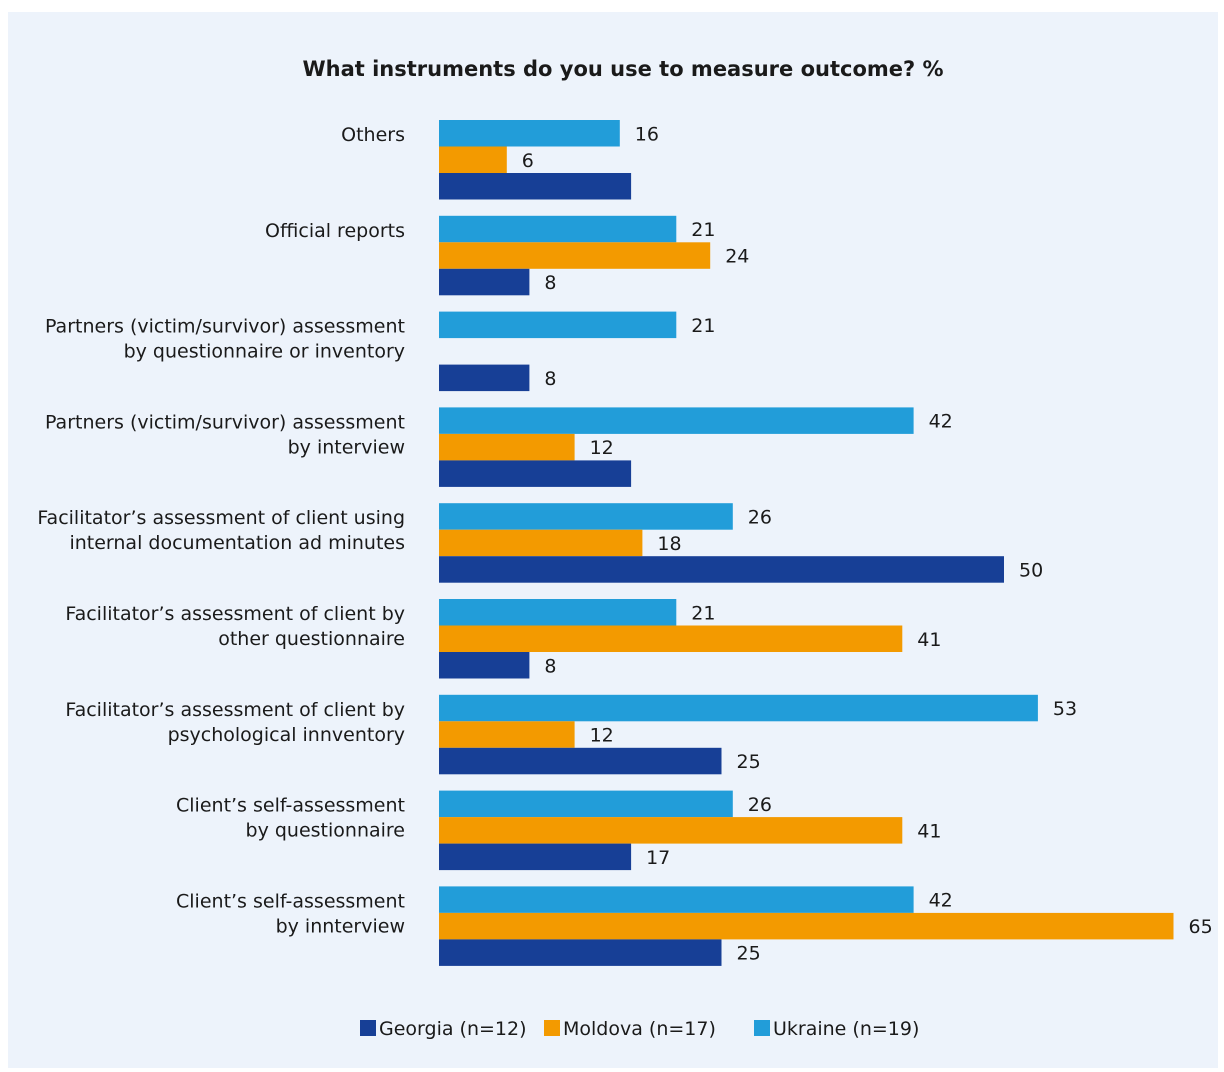  What do you see at coordinates (325, 831) in the screenshot?
I see `category-label-line: by questionnaire` at bounding box center [325, 831].